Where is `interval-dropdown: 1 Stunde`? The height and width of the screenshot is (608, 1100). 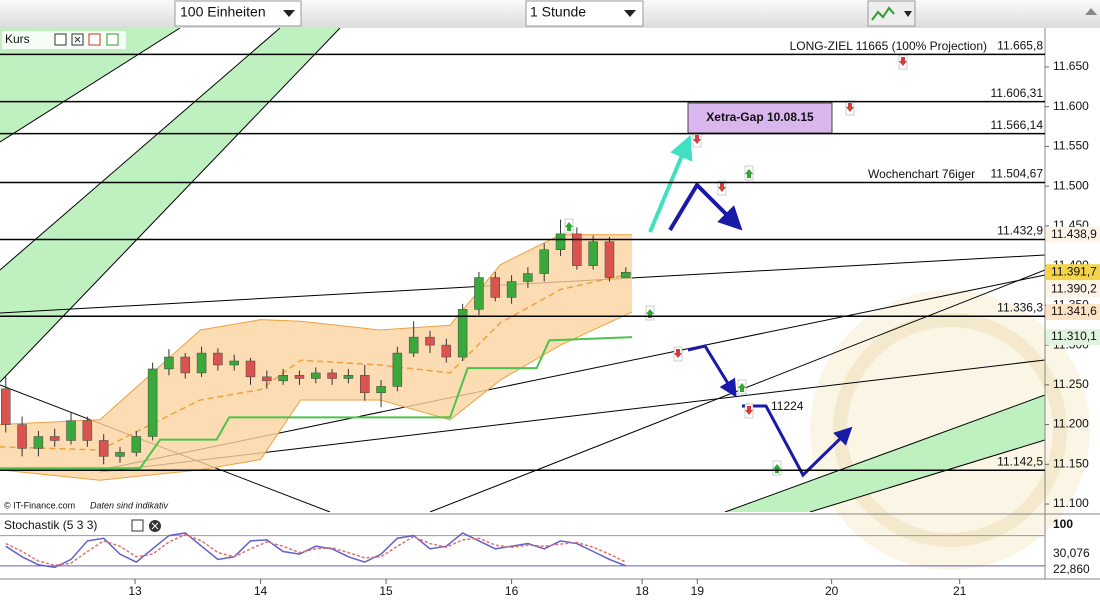 interval-dropdown: 1 Stunde is located at coordinates (584, 13).